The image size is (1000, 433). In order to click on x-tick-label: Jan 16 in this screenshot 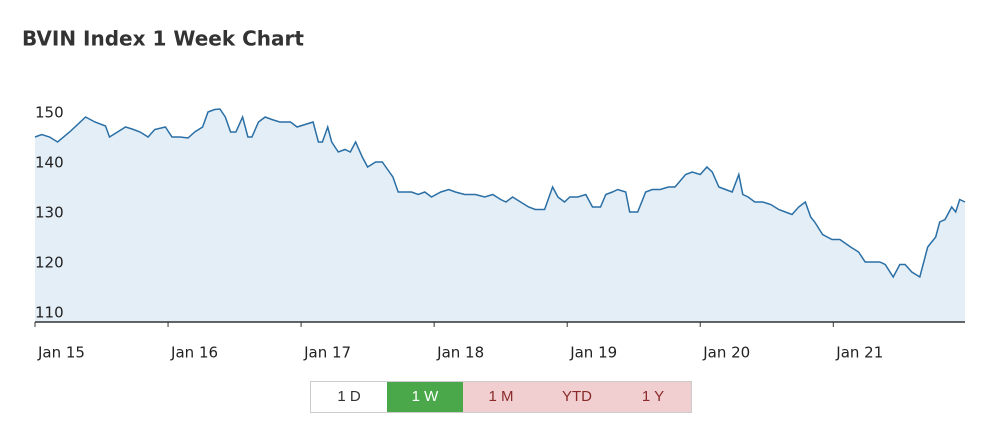, I will do `click(194, 353)`.